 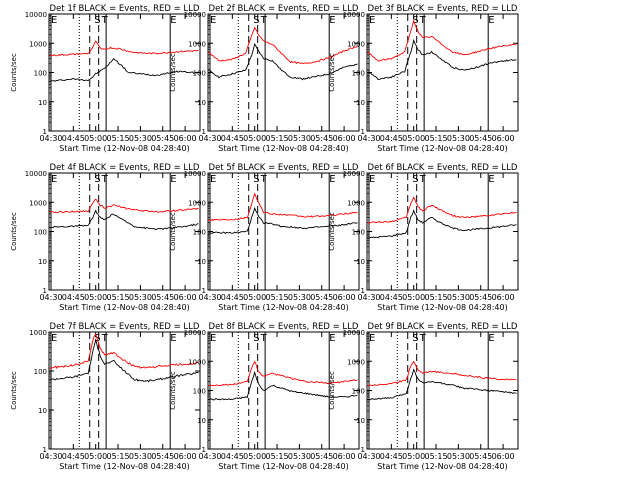 I want to click on panel-5-xtick-label-6: 06:00, so click(x=344, y=297).